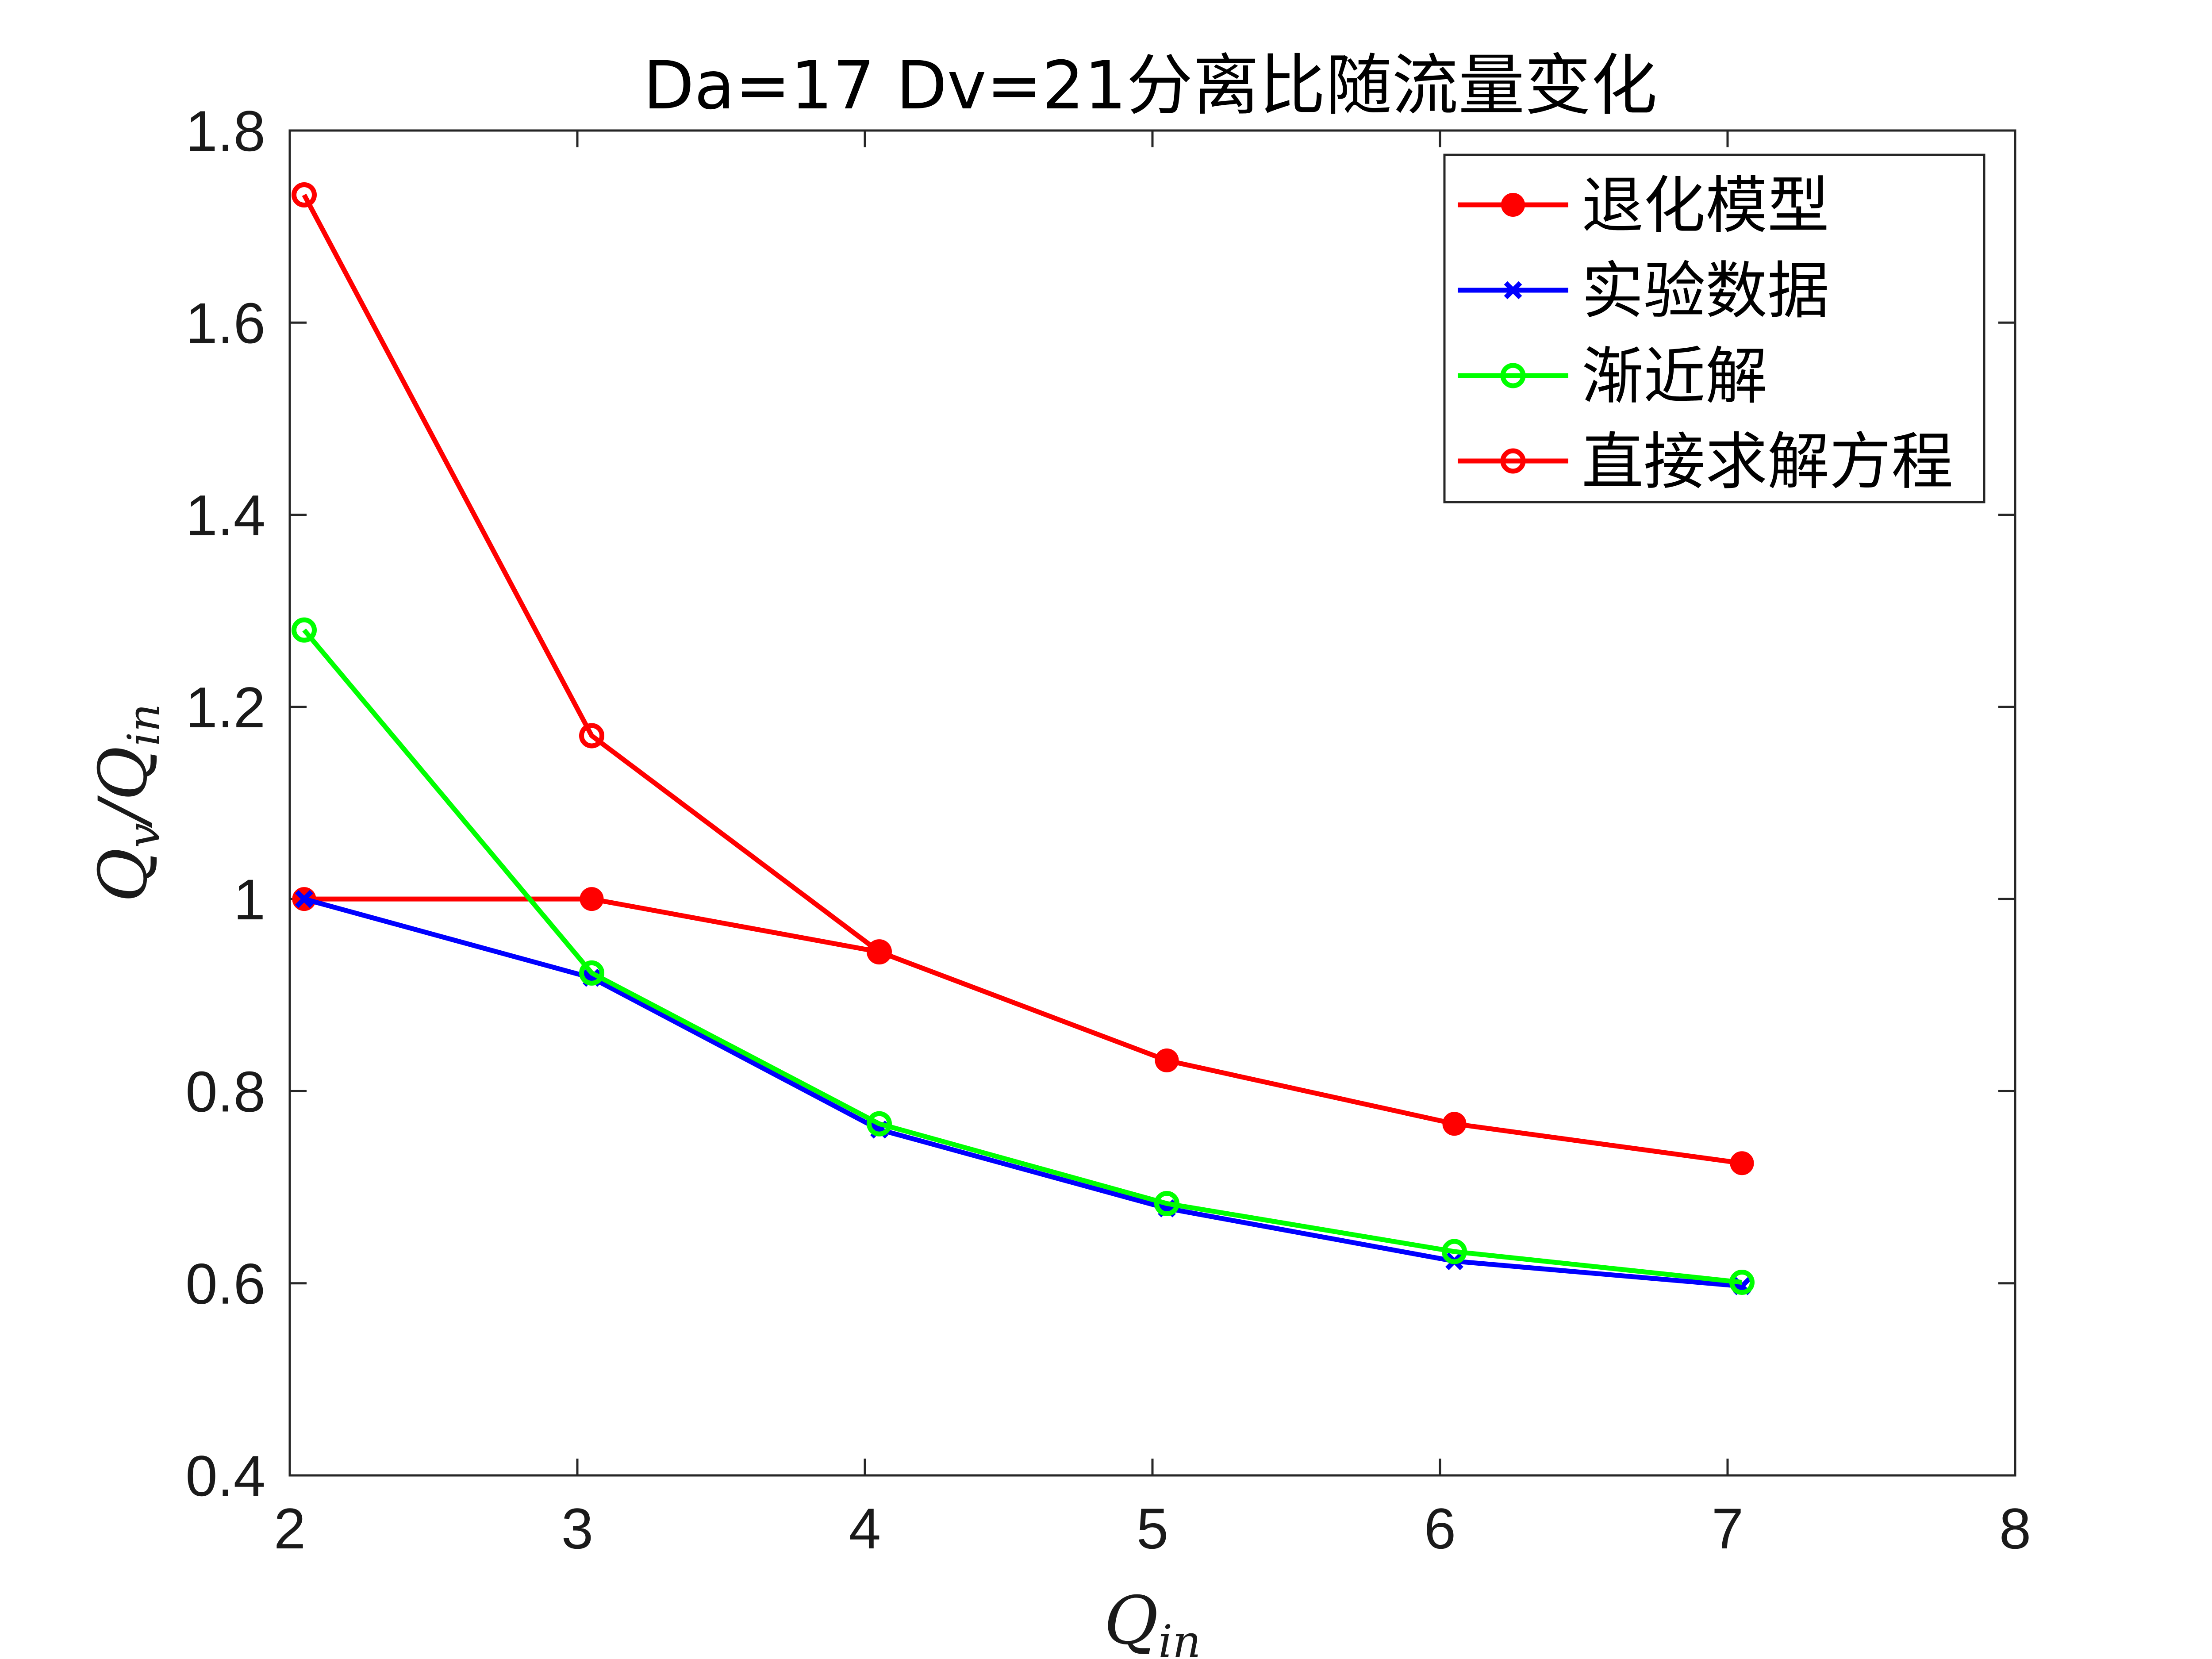 This screenshot has width=2212, height=1659. I want to click on legend-label: 退化模型, so click(1706, 206).